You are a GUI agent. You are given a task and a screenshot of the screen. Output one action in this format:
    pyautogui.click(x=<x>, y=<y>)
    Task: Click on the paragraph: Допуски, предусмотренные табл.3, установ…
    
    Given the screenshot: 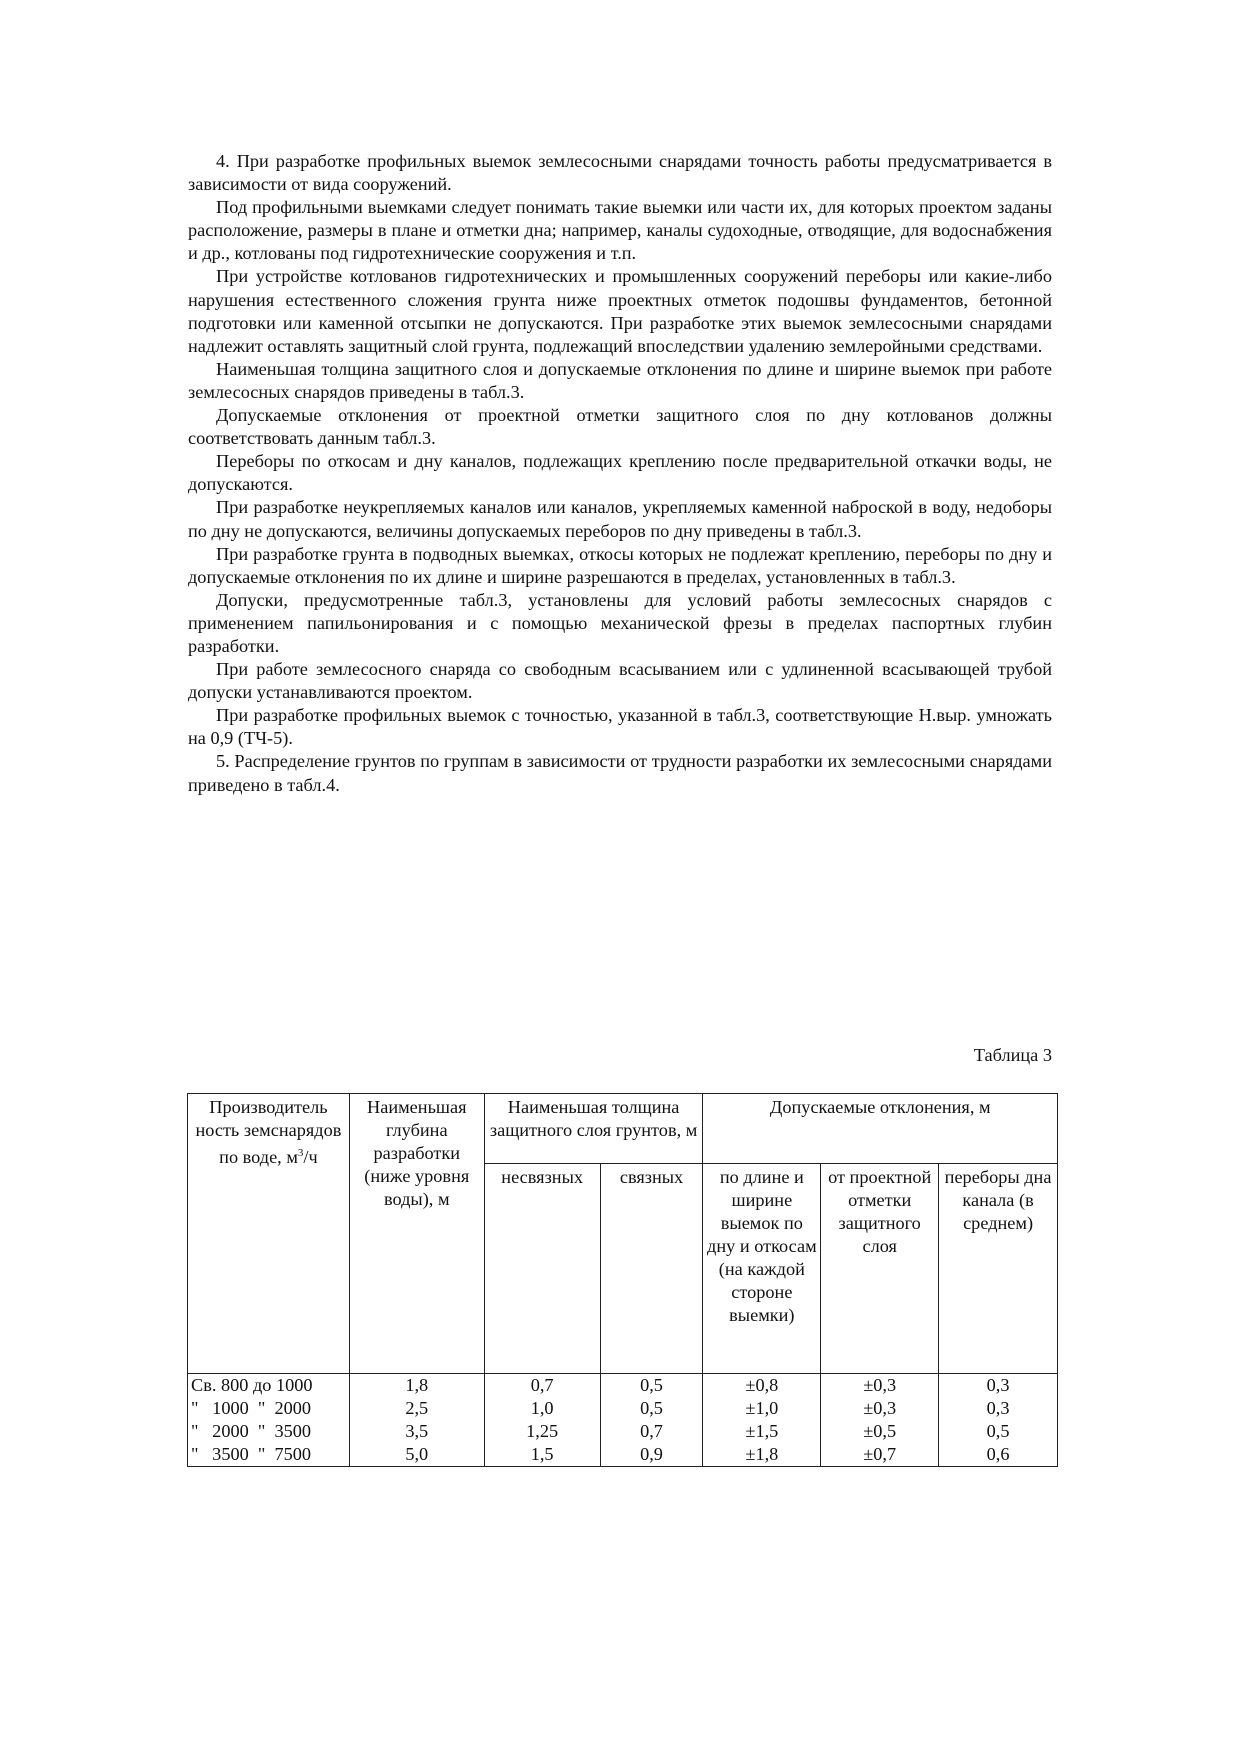 What is the action you would take?
    pyautogui.click(x=620, y=622)
    